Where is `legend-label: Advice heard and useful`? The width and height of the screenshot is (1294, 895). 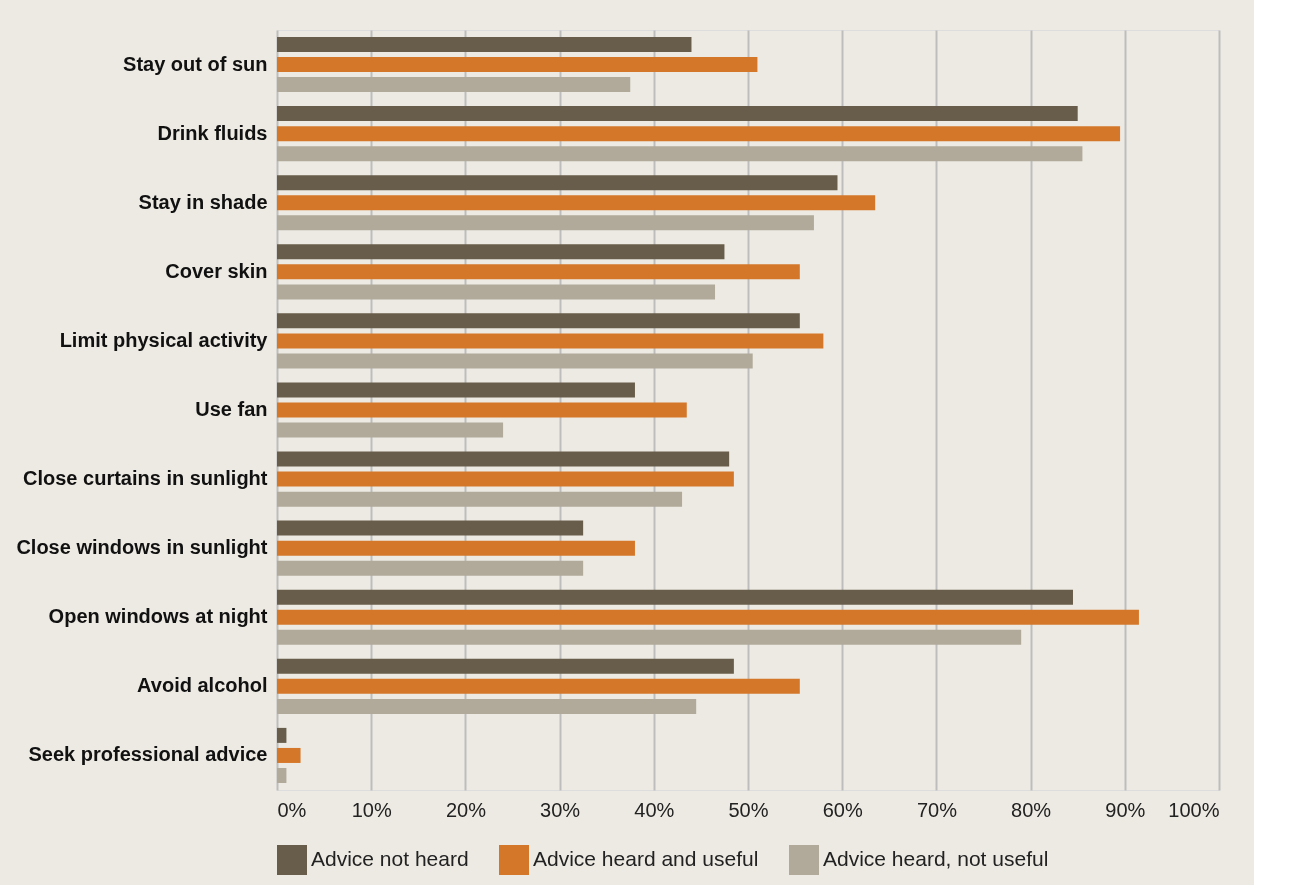
legend-label: Advice heard and useful is located at coordinates (646, 858).